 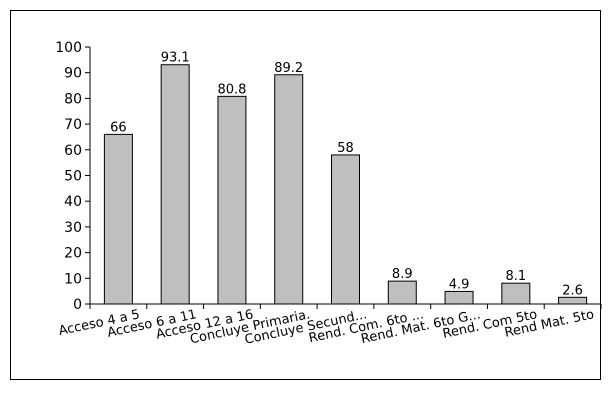 I want to click on bar-data-label: 66, so click(x=118, y=127).